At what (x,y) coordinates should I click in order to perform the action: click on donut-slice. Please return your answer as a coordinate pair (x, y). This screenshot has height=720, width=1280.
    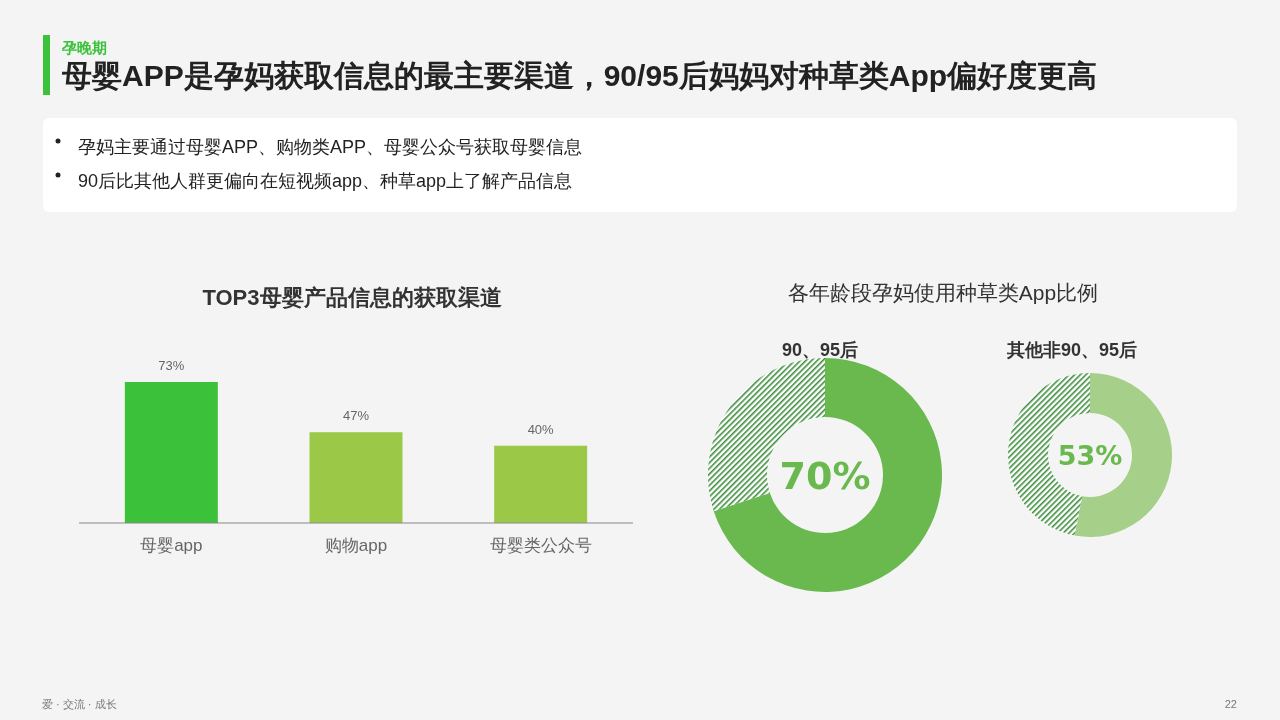
    Looking at the image, I should click on (827, 475).